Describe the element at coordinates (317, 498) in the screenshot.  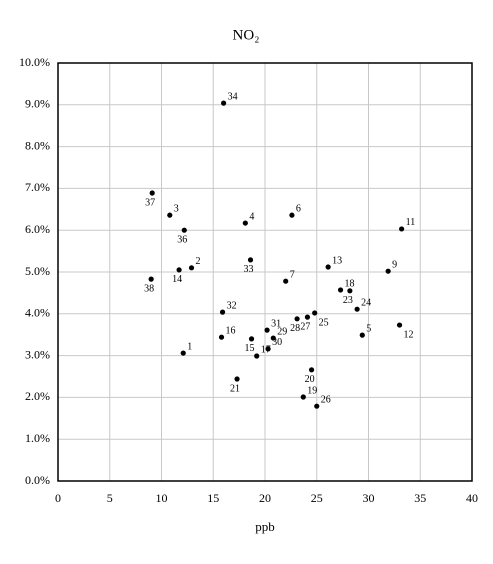
I see `x-tick-label: 25` at that location.